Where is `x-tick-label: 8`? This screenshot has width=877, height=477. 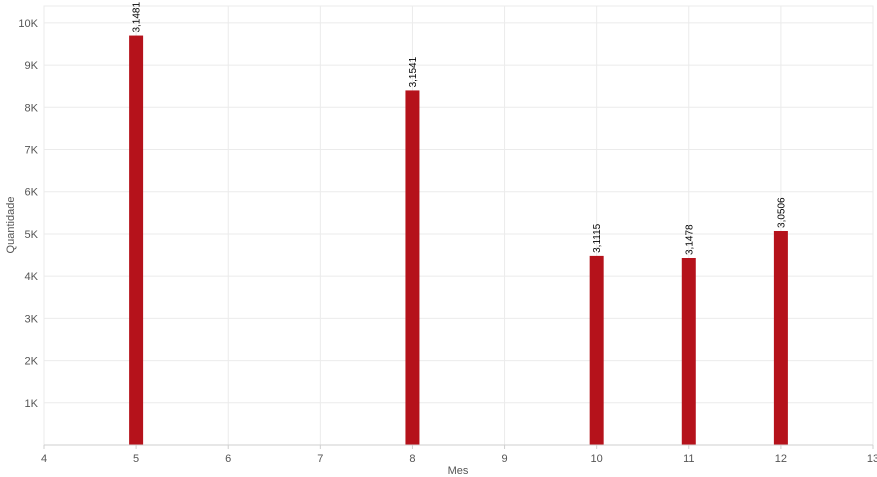
x-tick-label: 8 is located at coordinates (412, 459).